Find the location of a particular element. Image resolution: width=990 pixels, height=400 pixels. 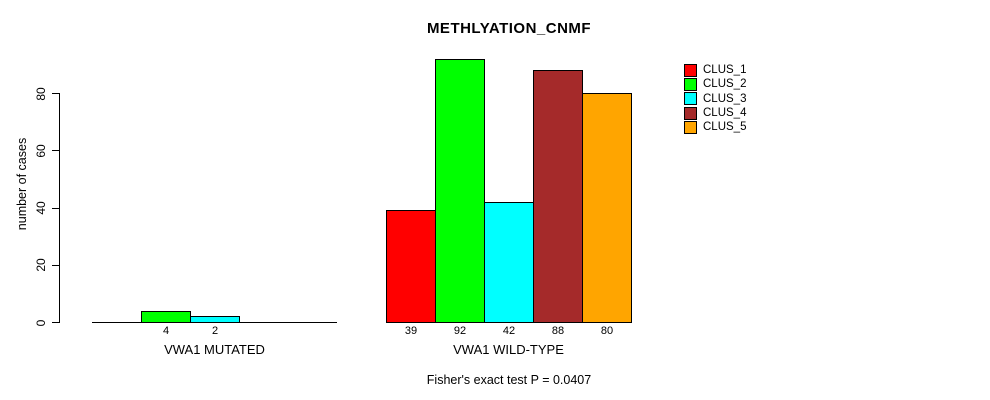

y-tick-label: 80 is located at coordinates (41, 93).